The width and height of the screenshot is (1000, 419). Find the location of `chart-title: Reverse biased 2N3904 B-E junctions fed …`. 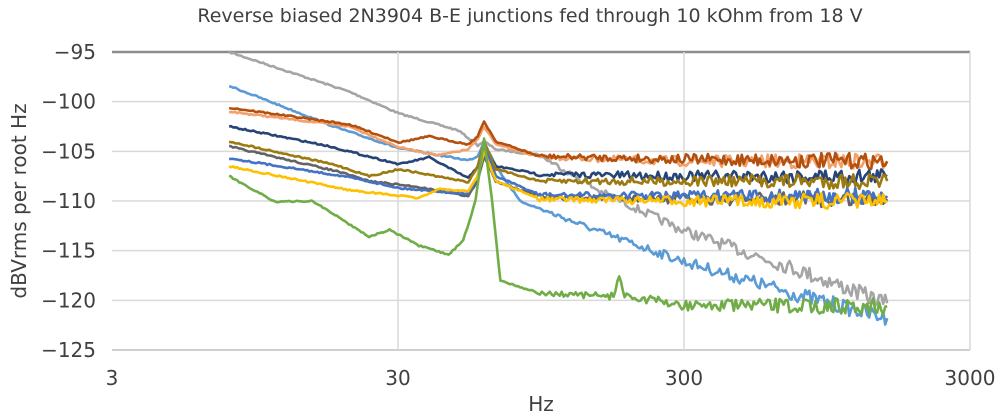

chart-title: Reverse biased 2N3904 B-E junctions fed … is located at coordinates (529, 16).